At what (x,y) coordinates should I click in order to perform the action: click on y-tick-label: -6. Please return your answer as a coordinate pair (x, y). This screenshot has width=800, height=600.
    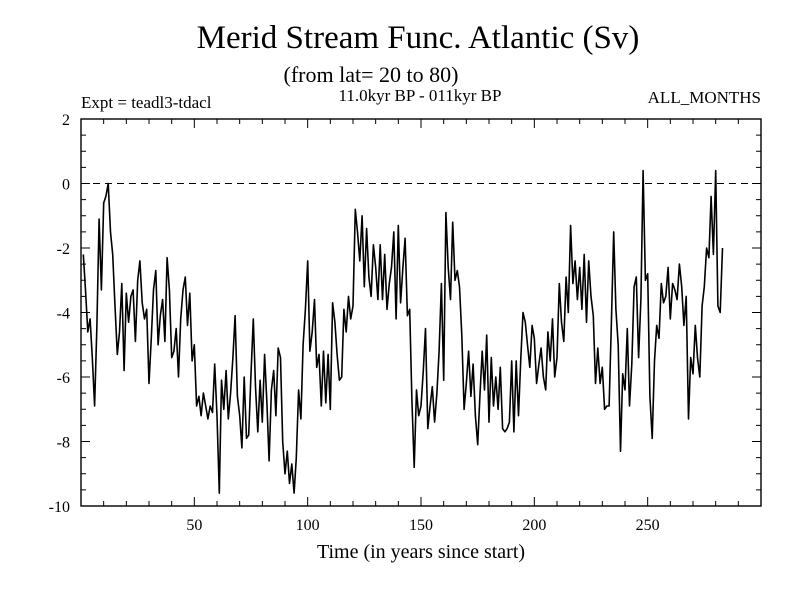
    Looking at the image, I should click on (63, 378).